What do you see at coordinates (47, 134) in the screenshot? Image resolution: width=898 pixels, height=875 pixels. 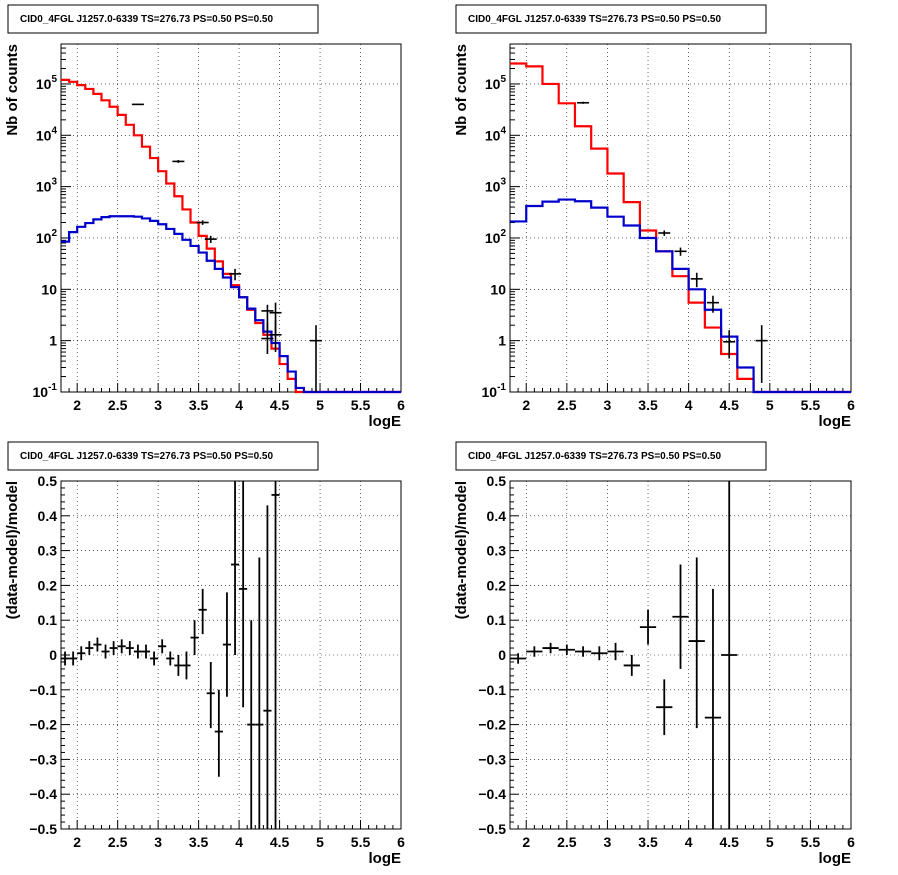 I see `y-tick-label: 10⁴` at bounding box center [47, 134].